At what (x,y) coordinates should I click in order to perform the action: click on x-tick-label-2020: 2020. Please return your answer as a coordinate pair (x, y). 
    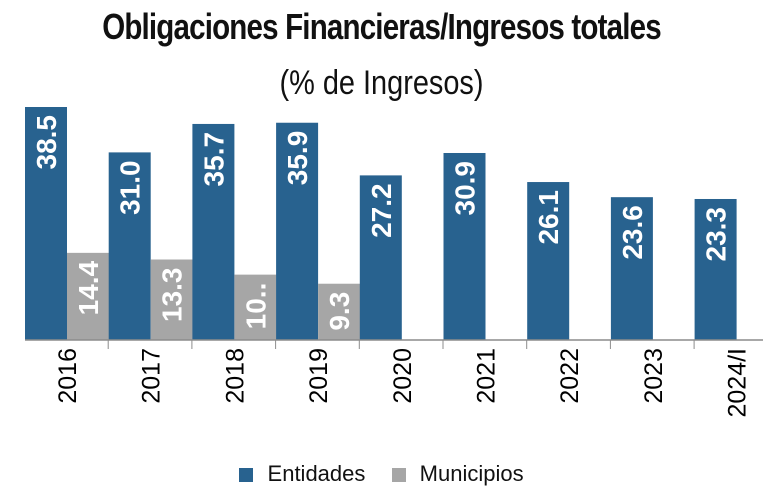
    Looking at the image, I should click on (403, 376).